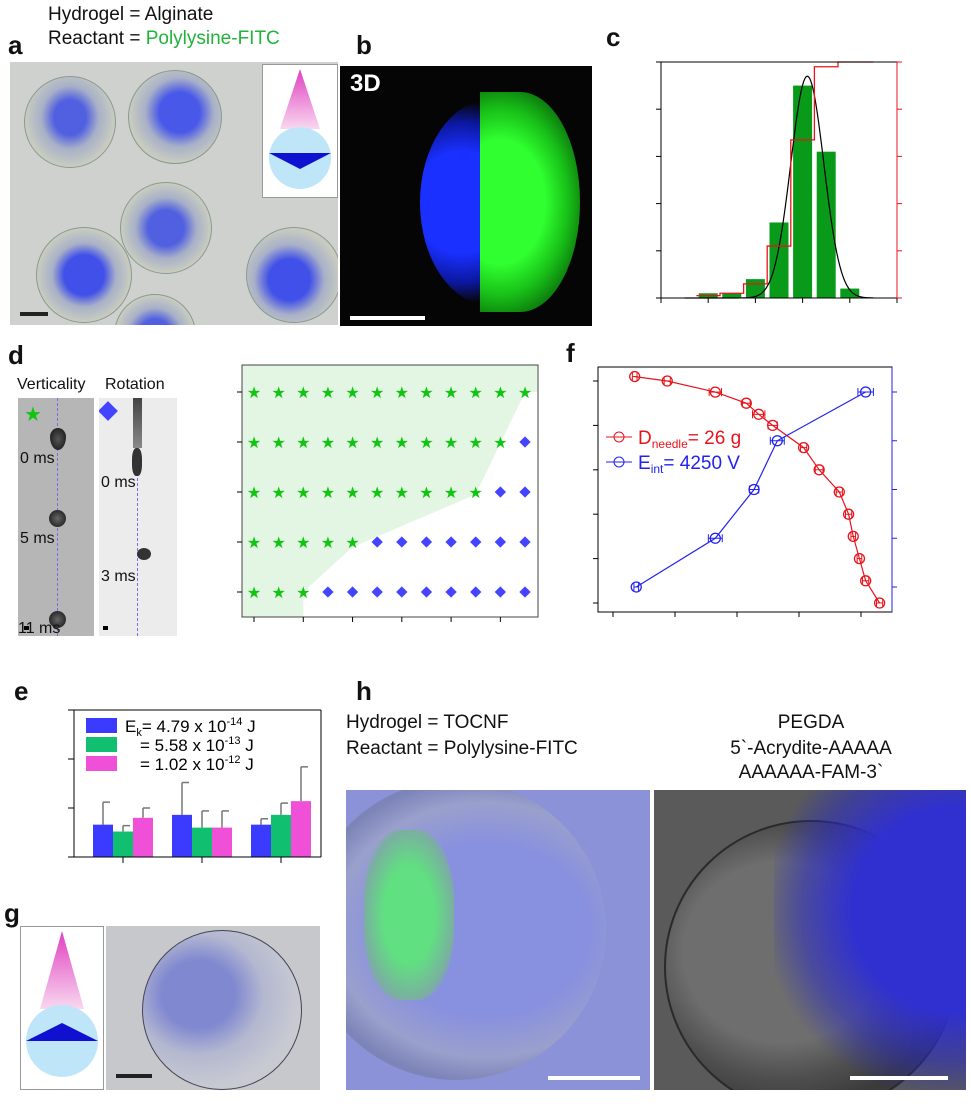 The image size is (971, 1106). What do you see at coordinates (97, 38) in the screenshot?
I see `reactant-prefix: Reactant =` at bounding box center [97, 38].